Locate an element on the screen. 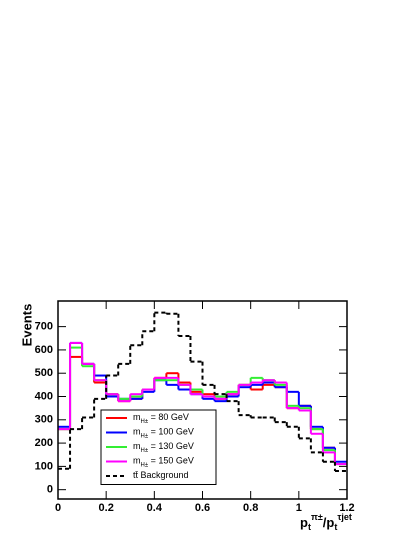 The height and width of the screenshot is (537, 415). legend-label: mH± = 100 GeV is located at coordinates (163, 433).